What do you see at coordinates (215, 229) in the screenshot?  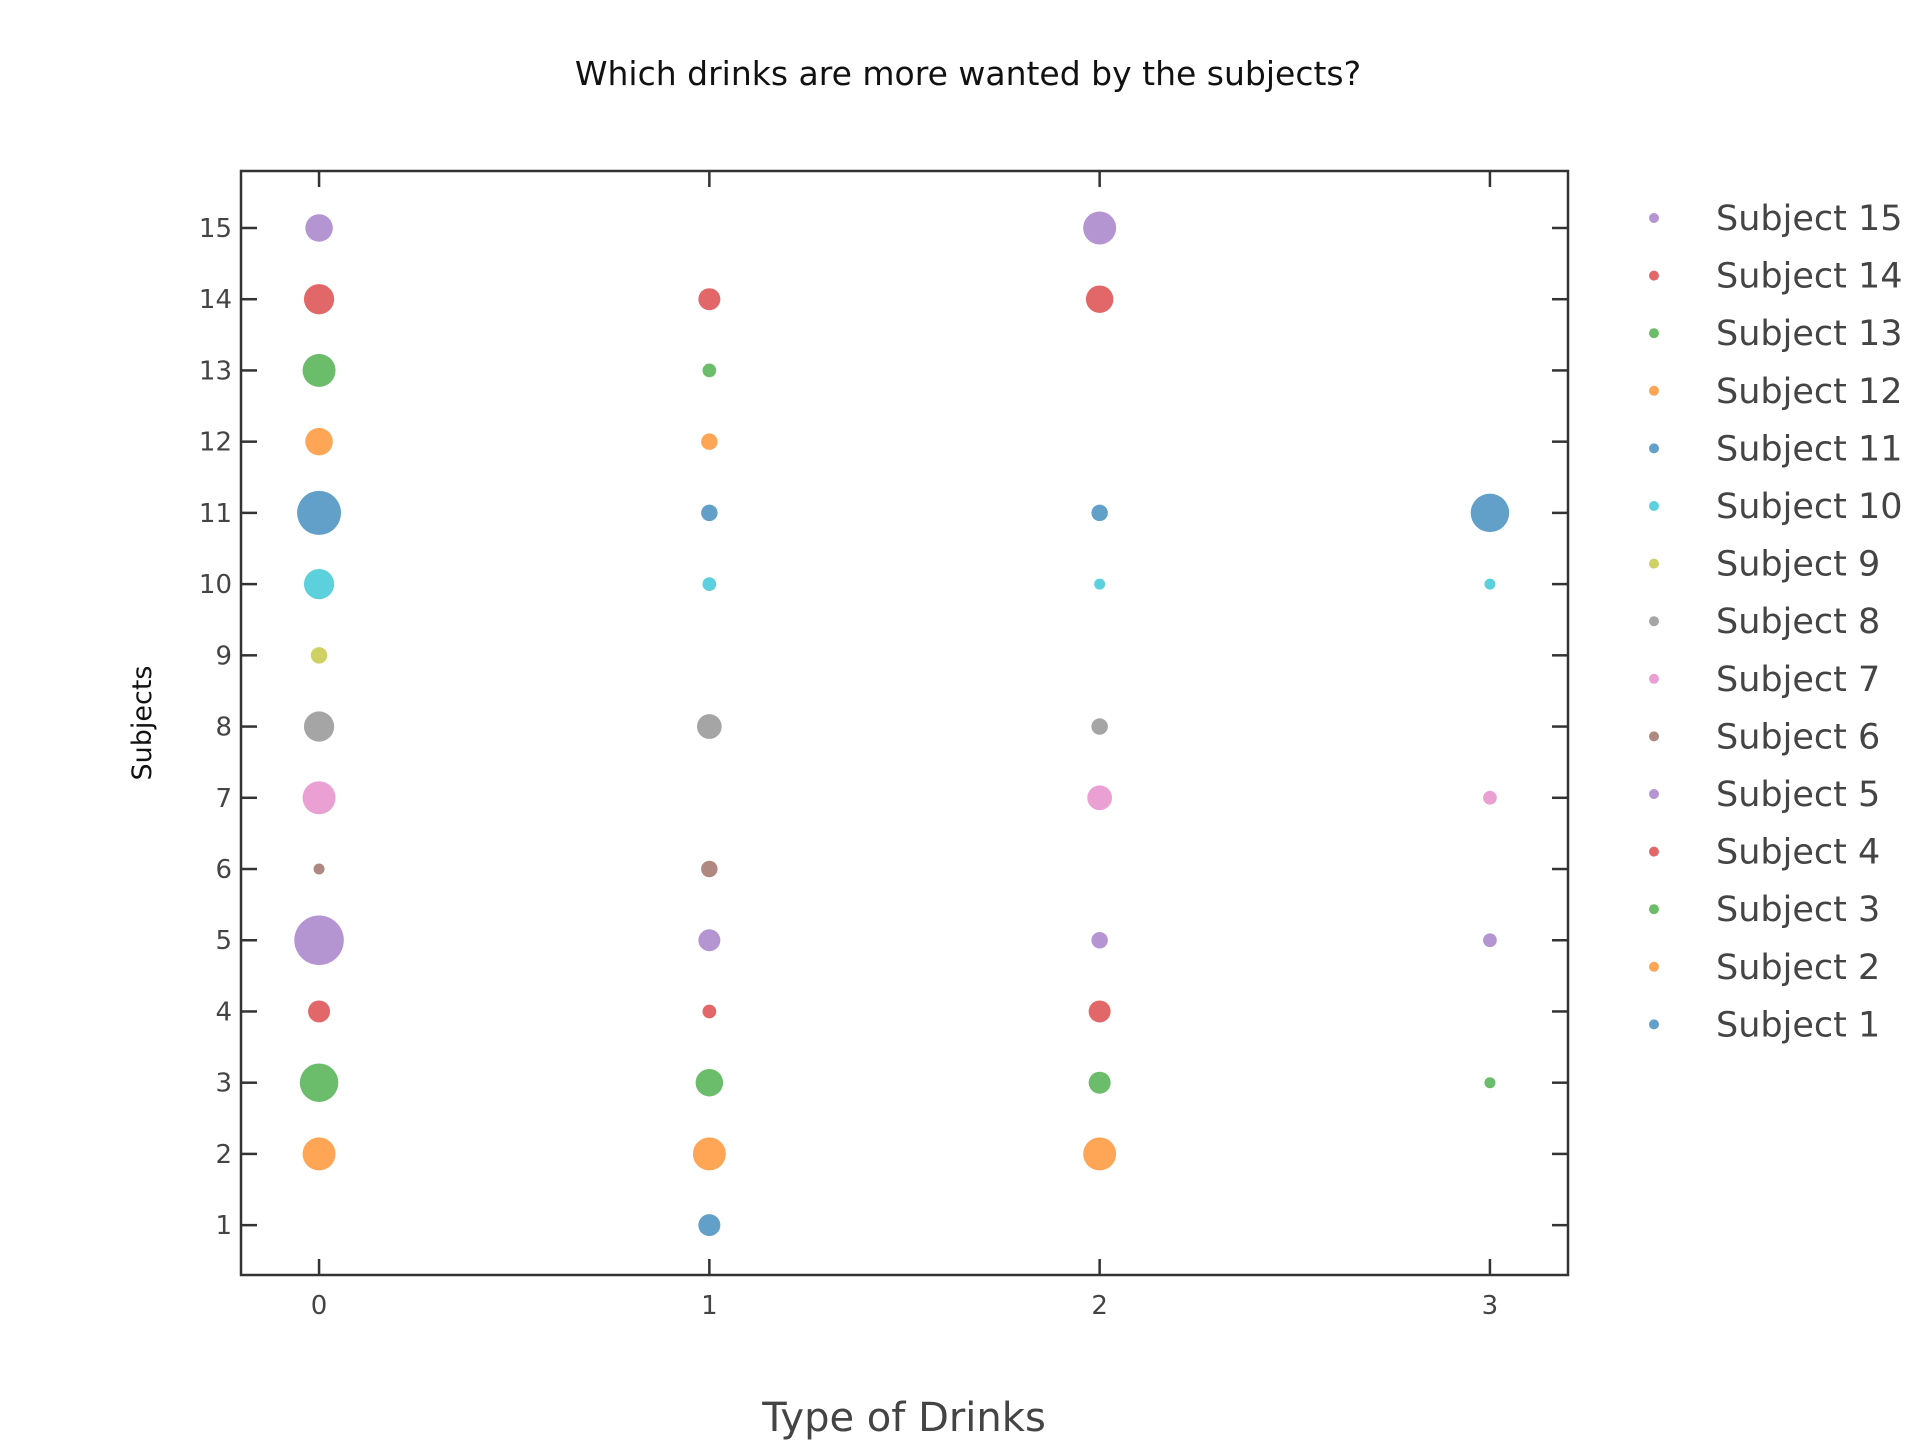 I see `y-tick-label: 15` at bounding box center [215, 229].